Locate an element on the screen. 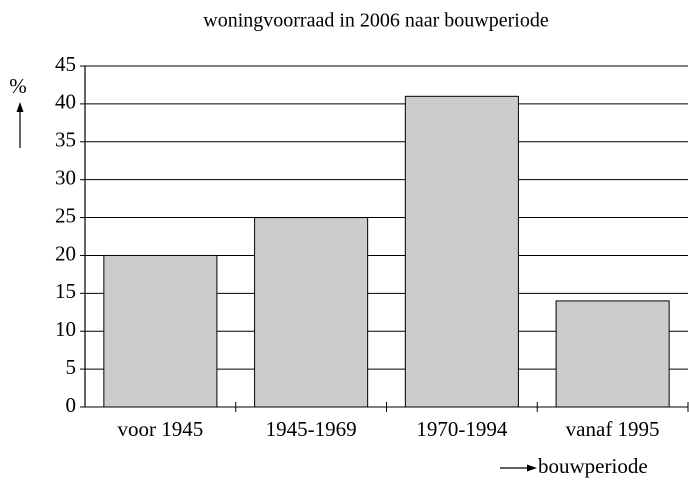 This screenshot has width=689, height=483. x-tick-label: 1970-1994 is located at coordinates (461, 429).